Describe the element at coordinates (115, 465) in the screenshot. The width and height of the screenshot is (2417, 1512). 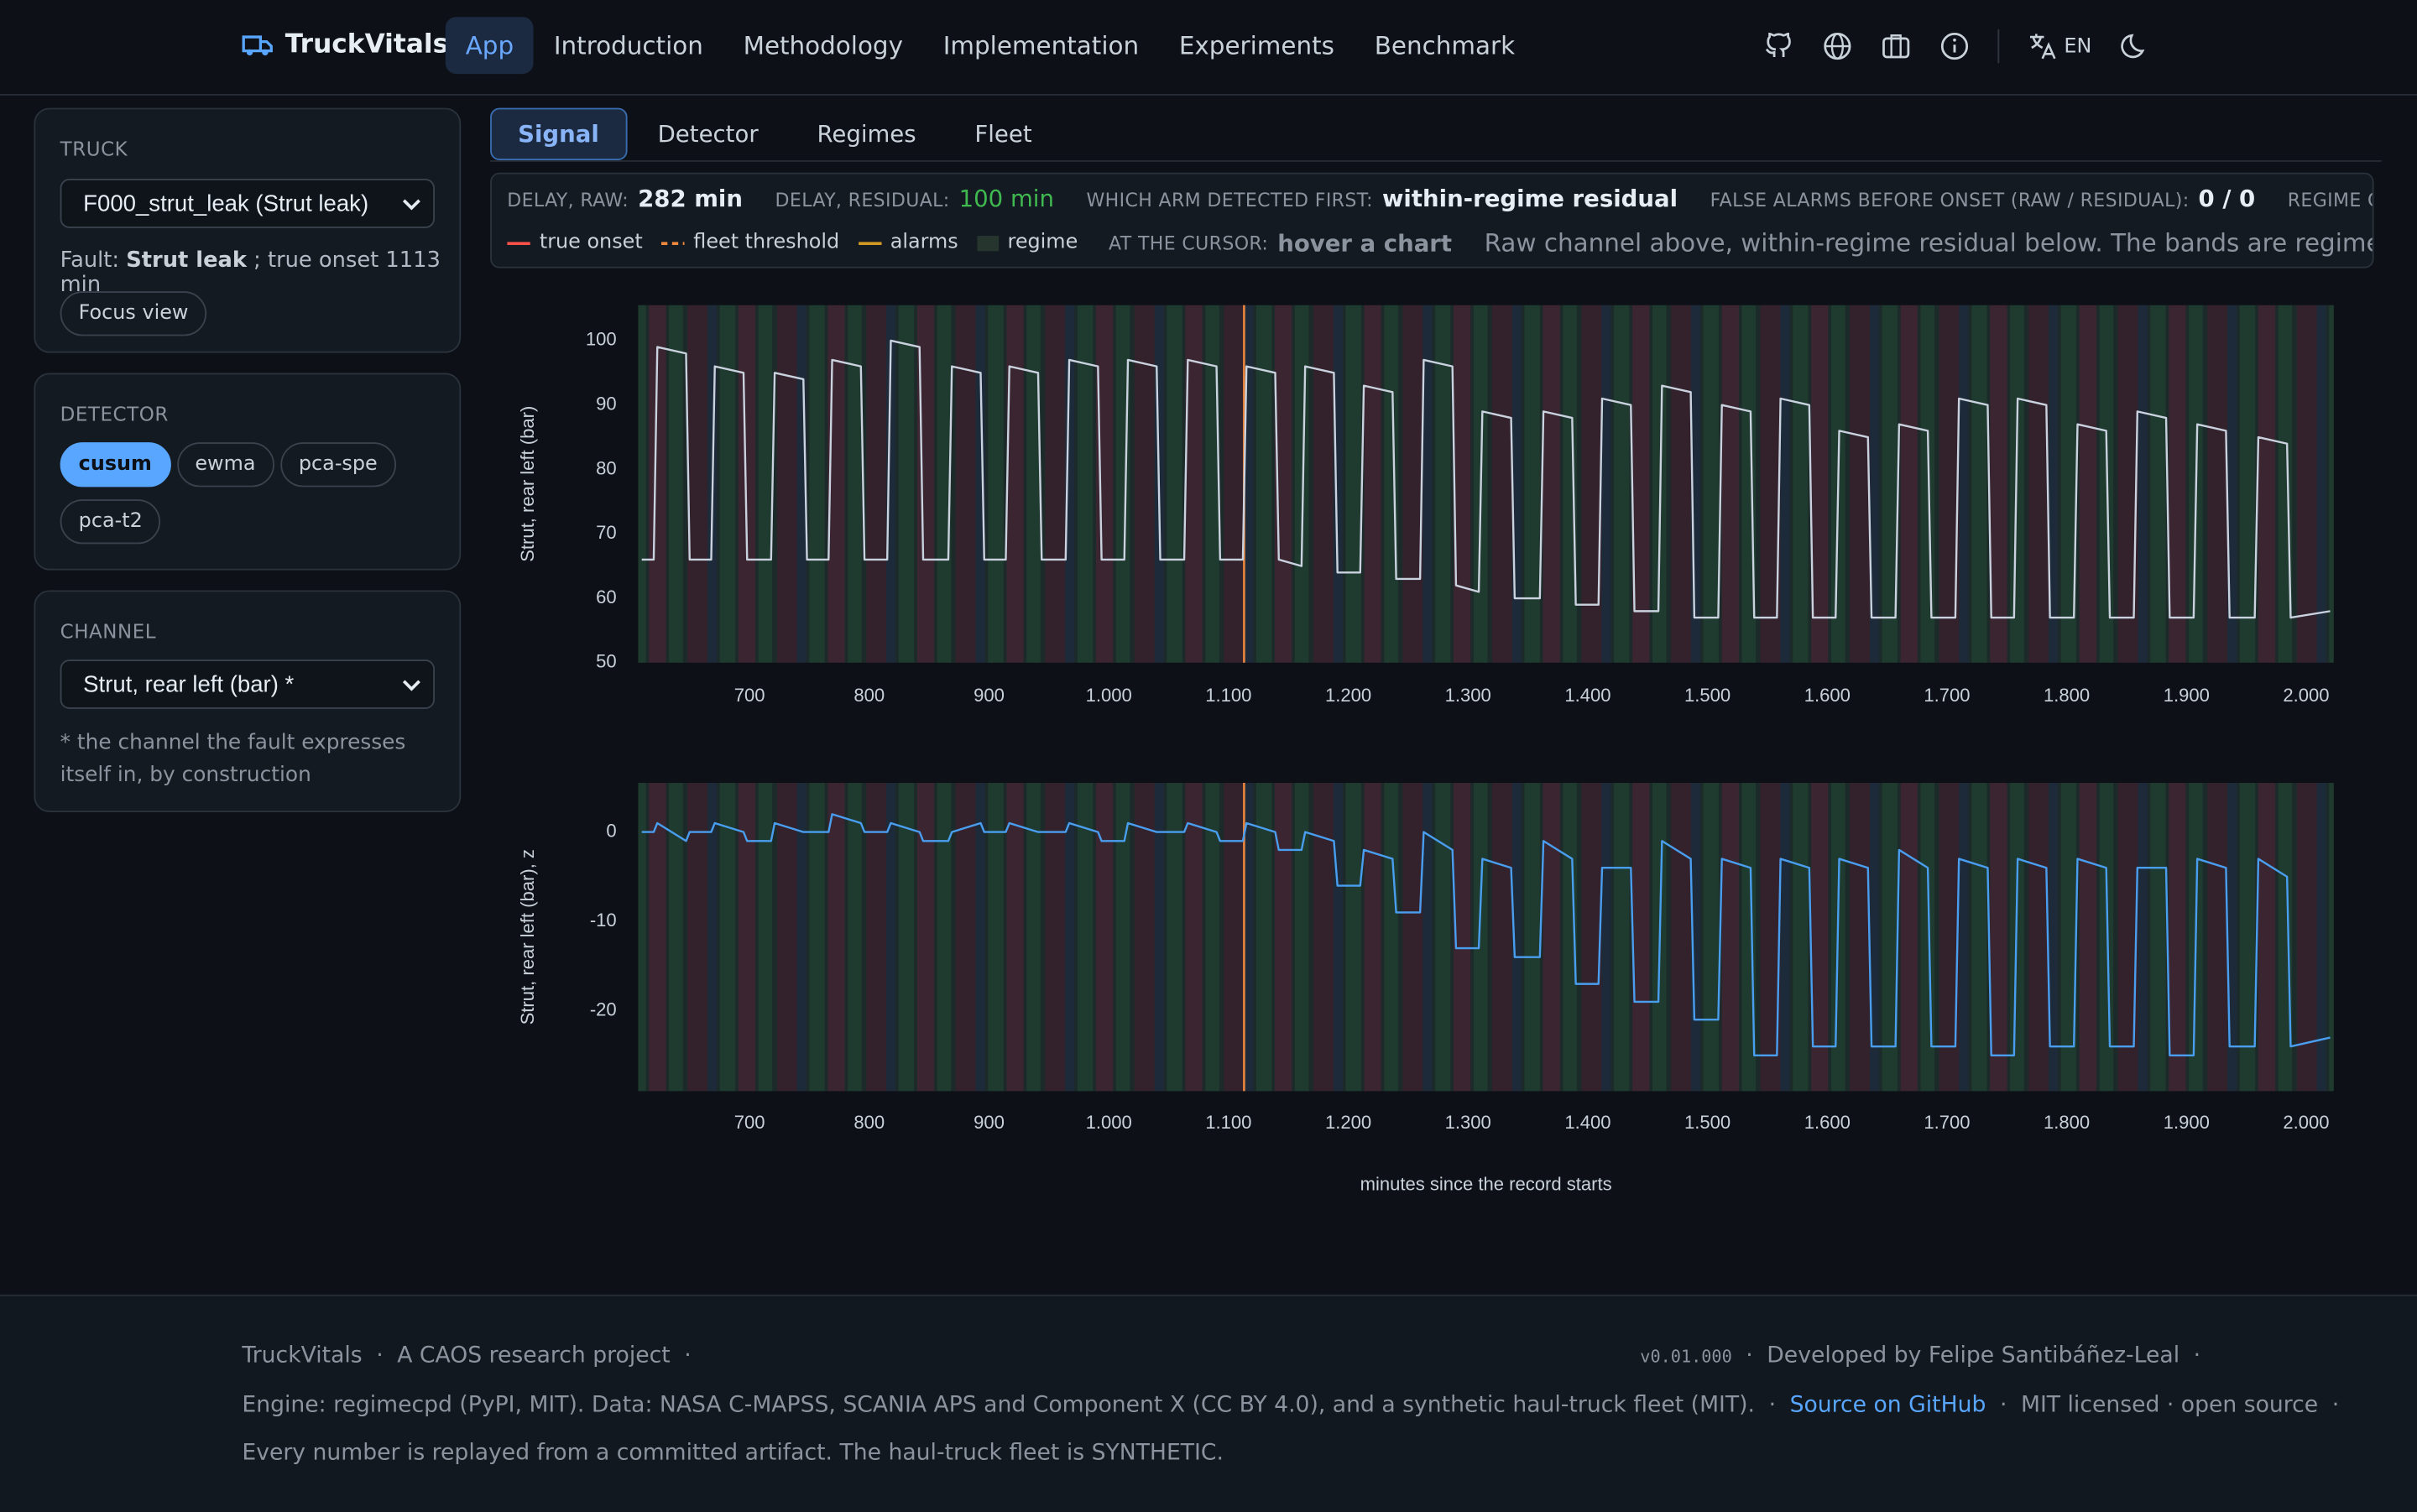
I see `detector-chip: cusum` at that location.